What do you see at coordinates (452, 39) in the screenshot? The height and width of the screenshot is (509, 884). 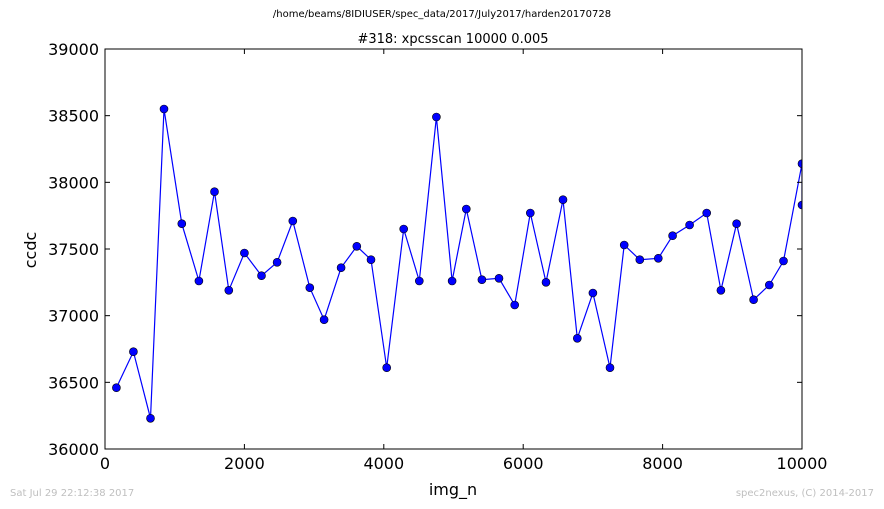 I see `chart-title: #318: xpcsscan 10000 0.005` at bounding box center [452, 39].